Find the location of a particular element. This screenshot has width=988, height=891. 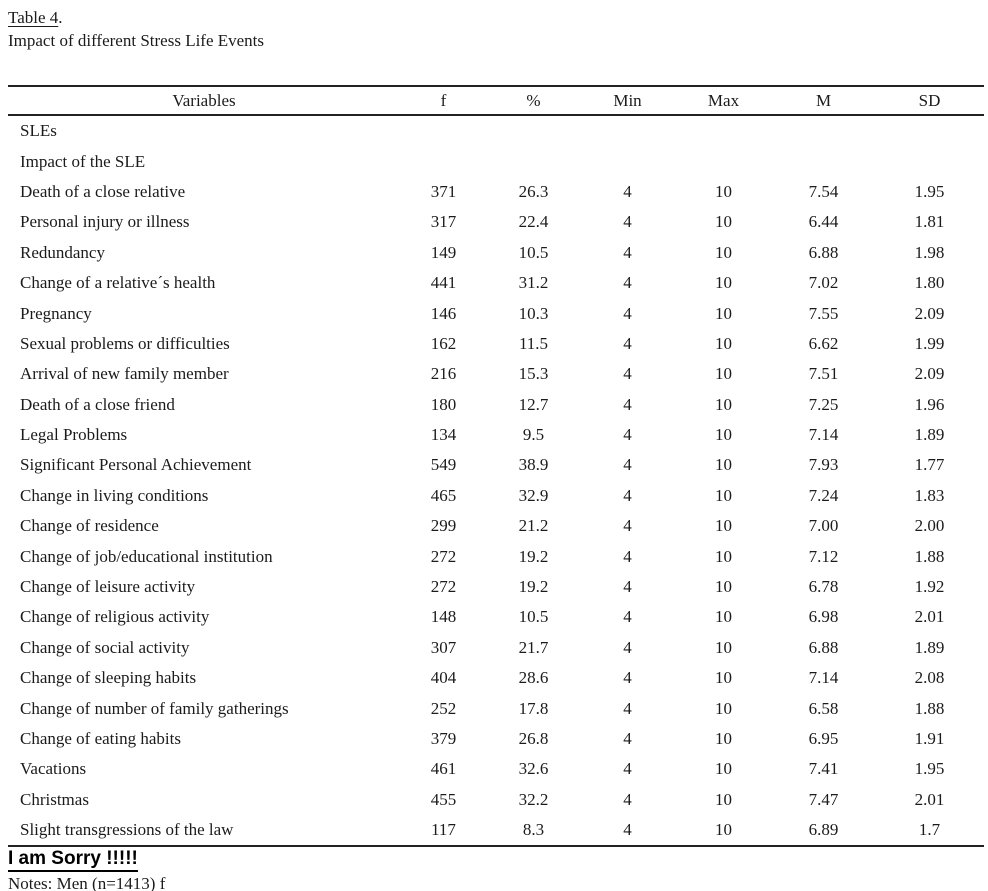

value-cell: 32.2 is located at coordinates (533, 799).